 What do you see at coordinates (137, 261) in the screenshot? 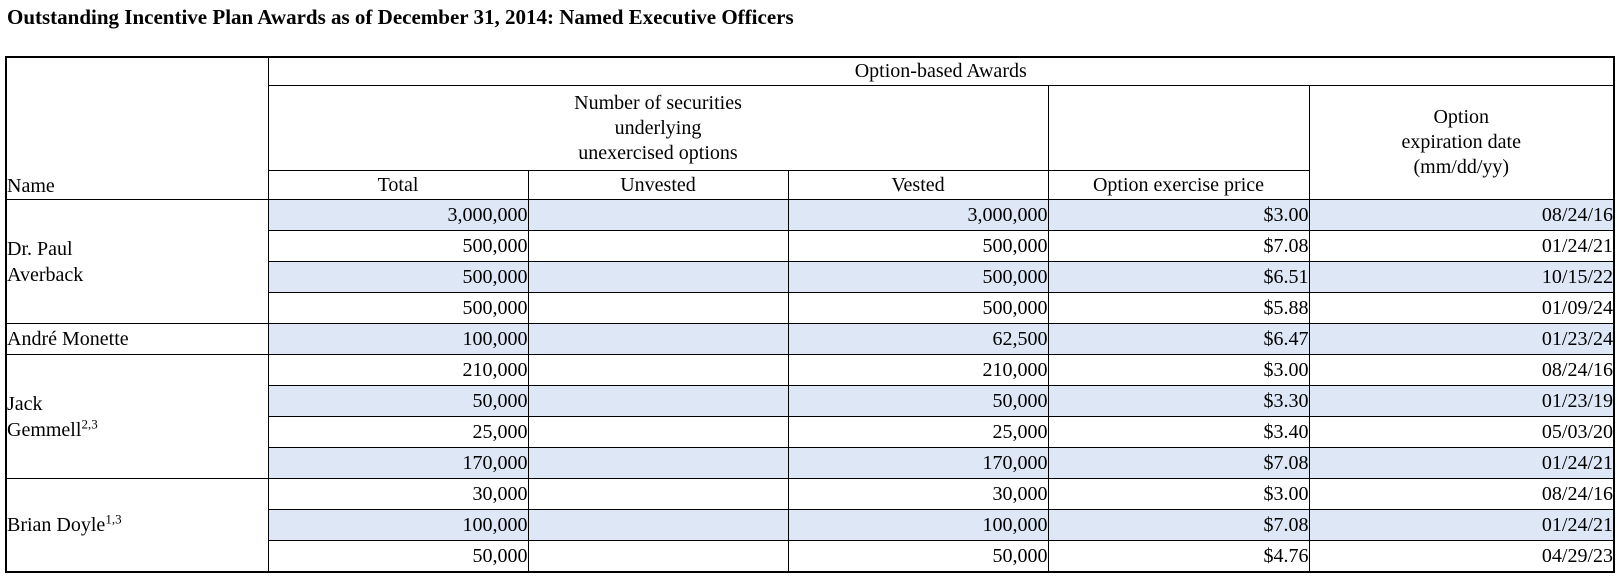
I see `officer-name-cell: Dr. Paul Averback` at bounding box center [137, 261].